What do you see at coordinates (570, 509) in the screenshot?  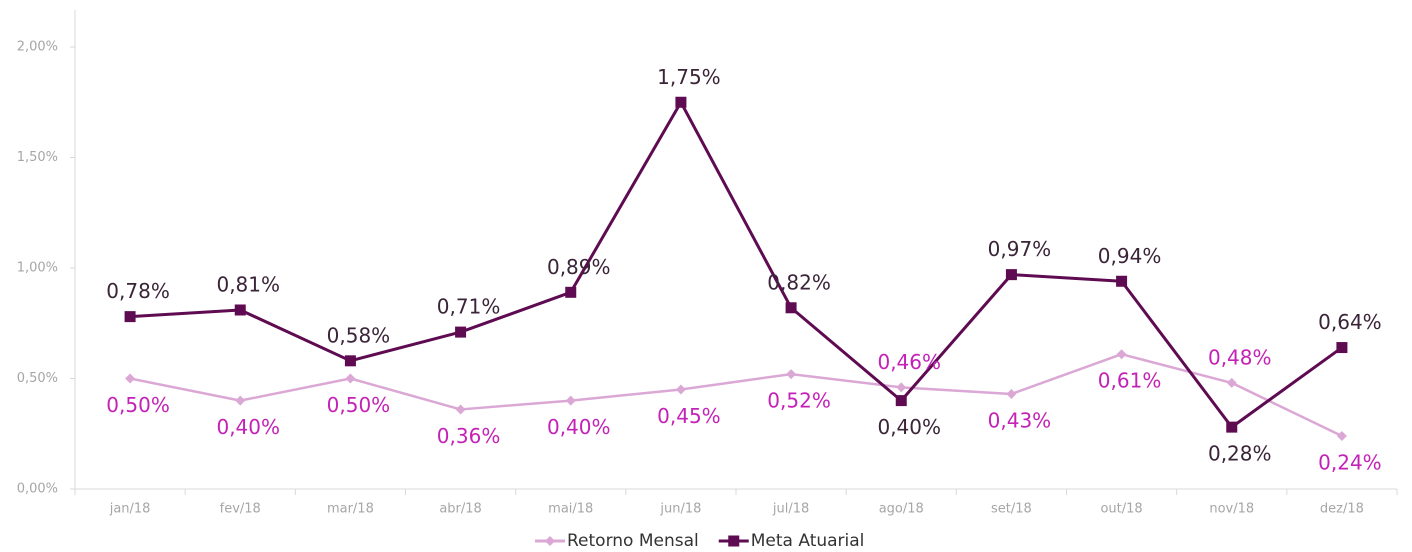 I see `x-tick-label: mai/18` at bounding box center [570, 509].